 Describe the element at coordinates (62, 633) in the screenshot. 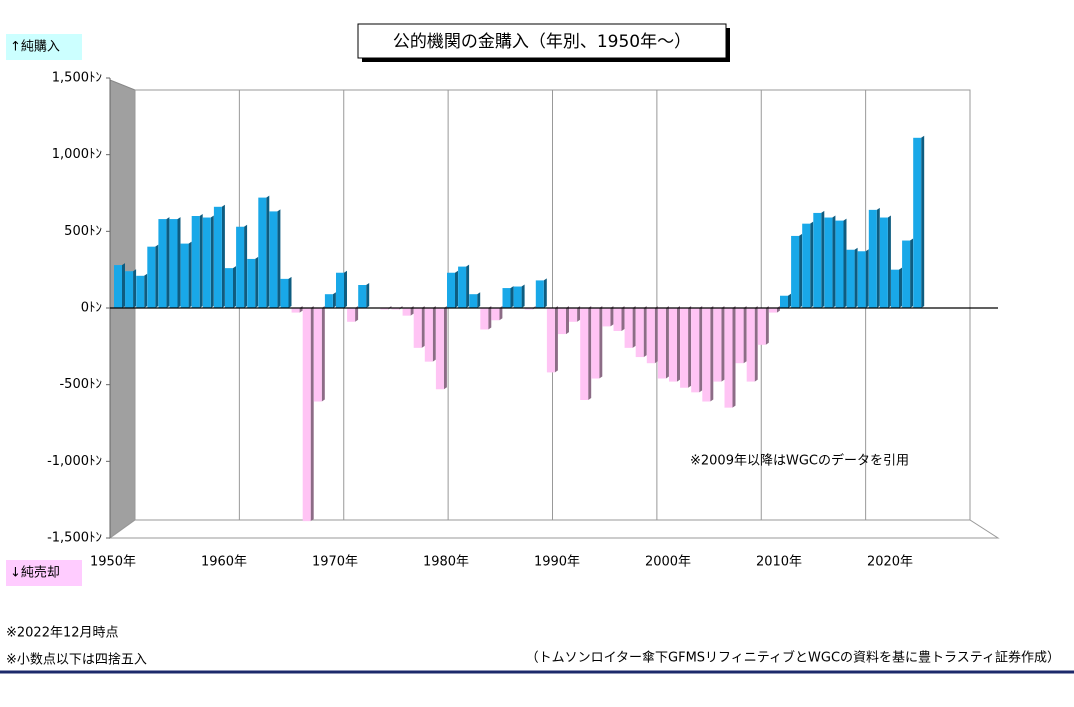

I see `note: ※2022年12月時点` at that location.